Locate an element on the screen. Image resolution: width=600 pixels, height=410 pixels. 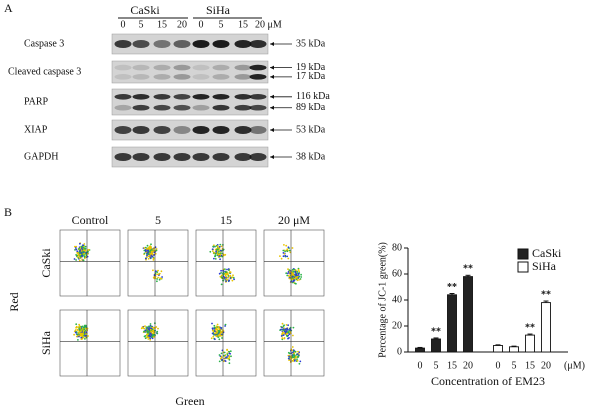
lane-label: 0 is located at coordinates (201, 24).